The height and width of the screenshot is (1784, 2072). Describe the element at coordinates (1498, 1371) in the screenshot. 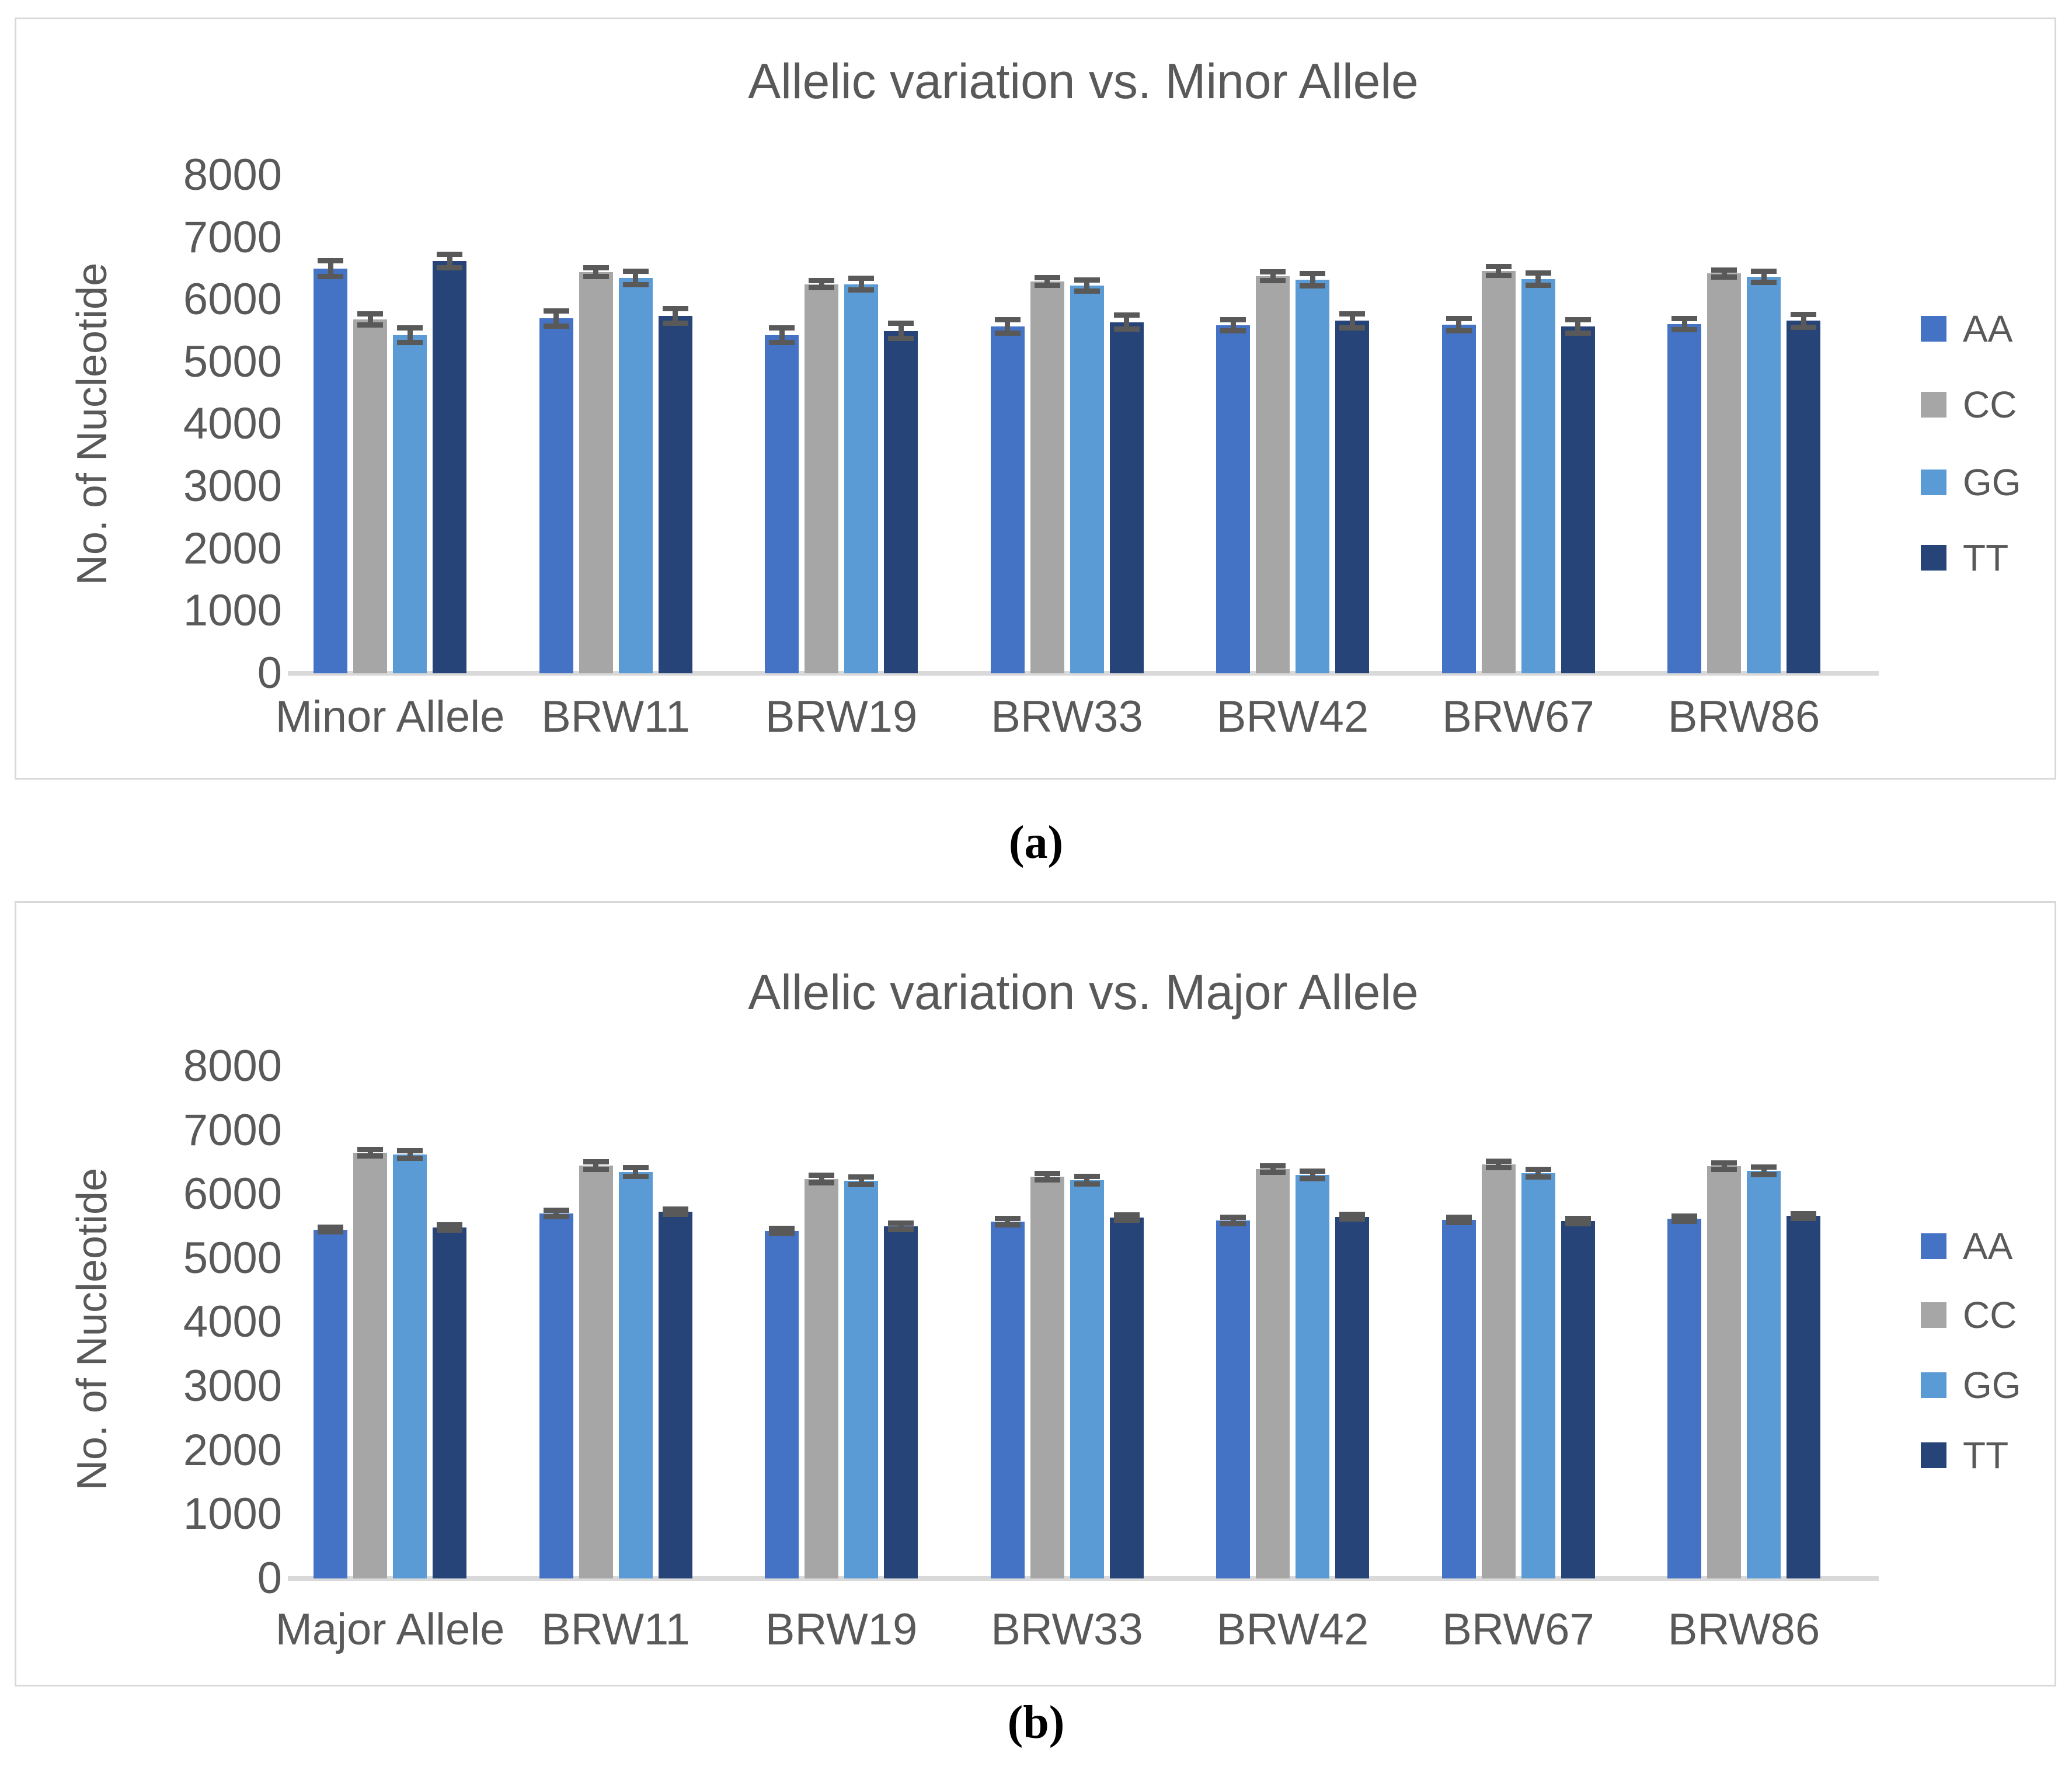

I see `bar-CC-brw67` at that location.